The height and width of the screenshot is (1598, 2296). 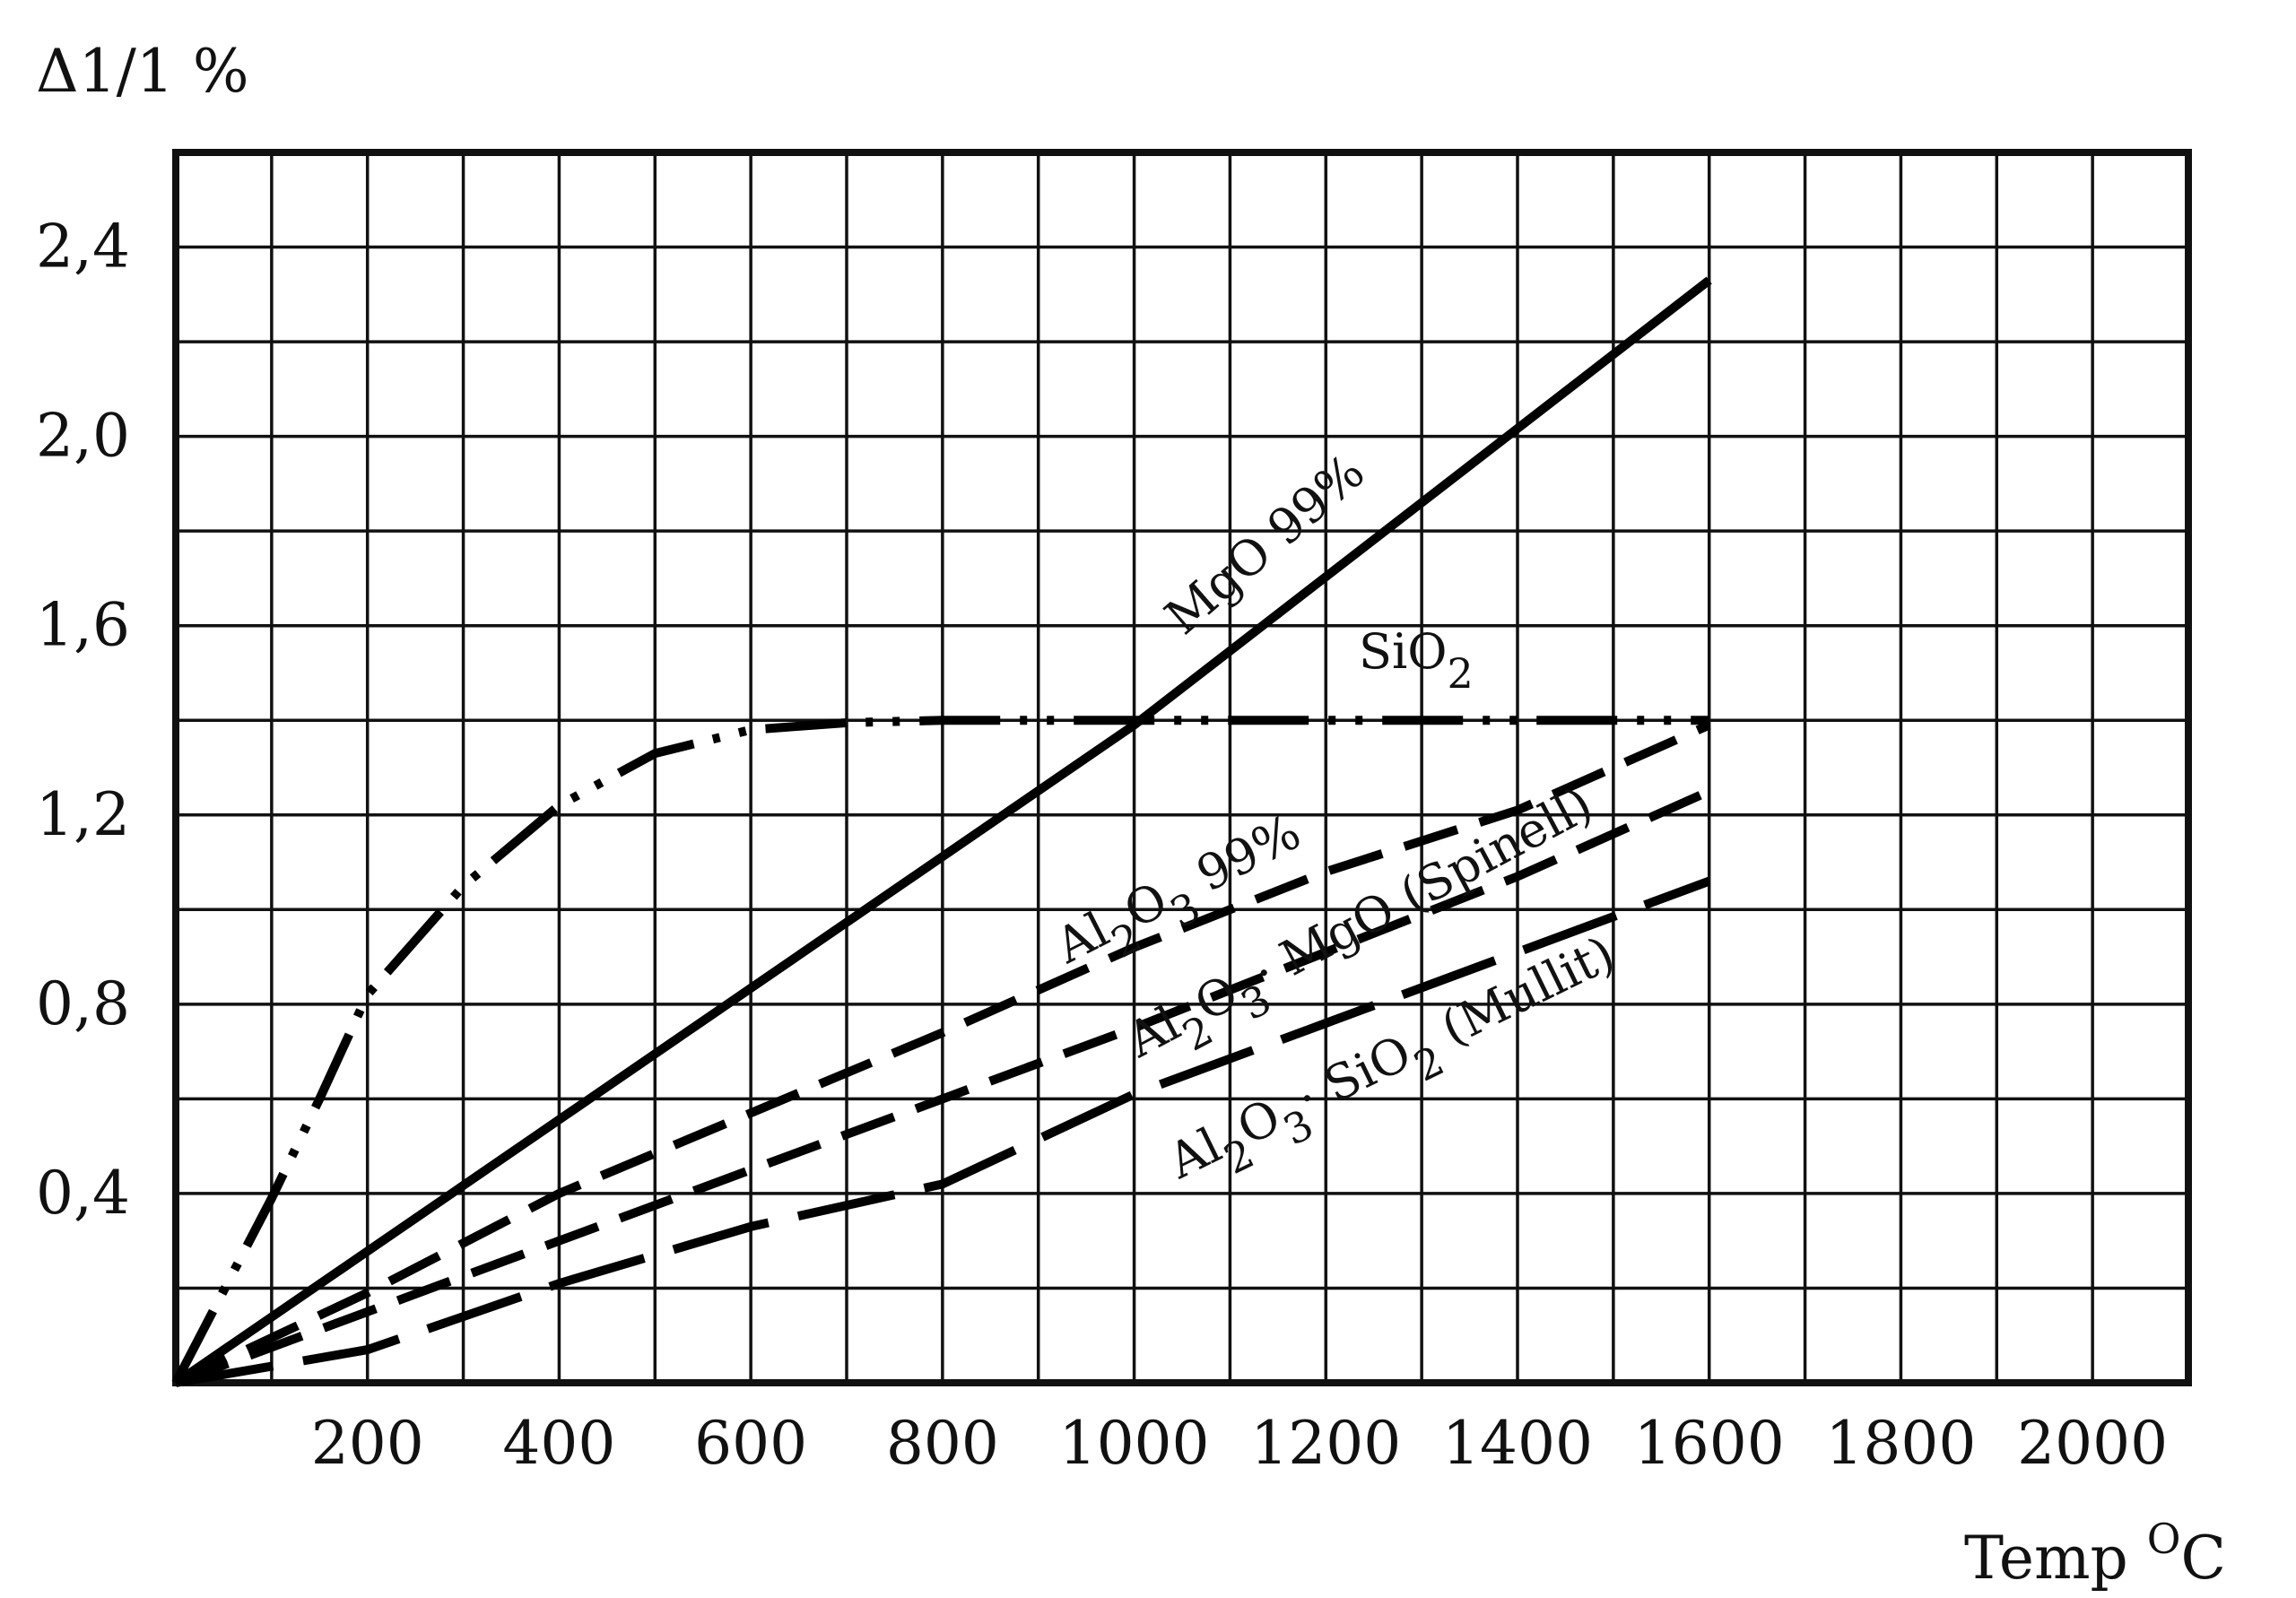 I want to click on x-axis-title: Temp OC, so click(x=2095, y=1554).